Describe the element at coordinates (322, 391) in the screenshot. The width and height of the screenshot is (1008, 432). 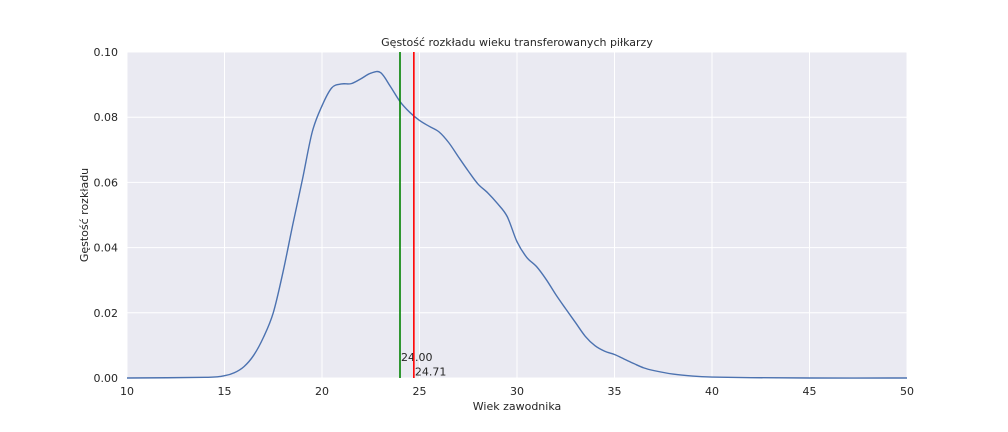
I see `x-tick-label: 20` at that location.